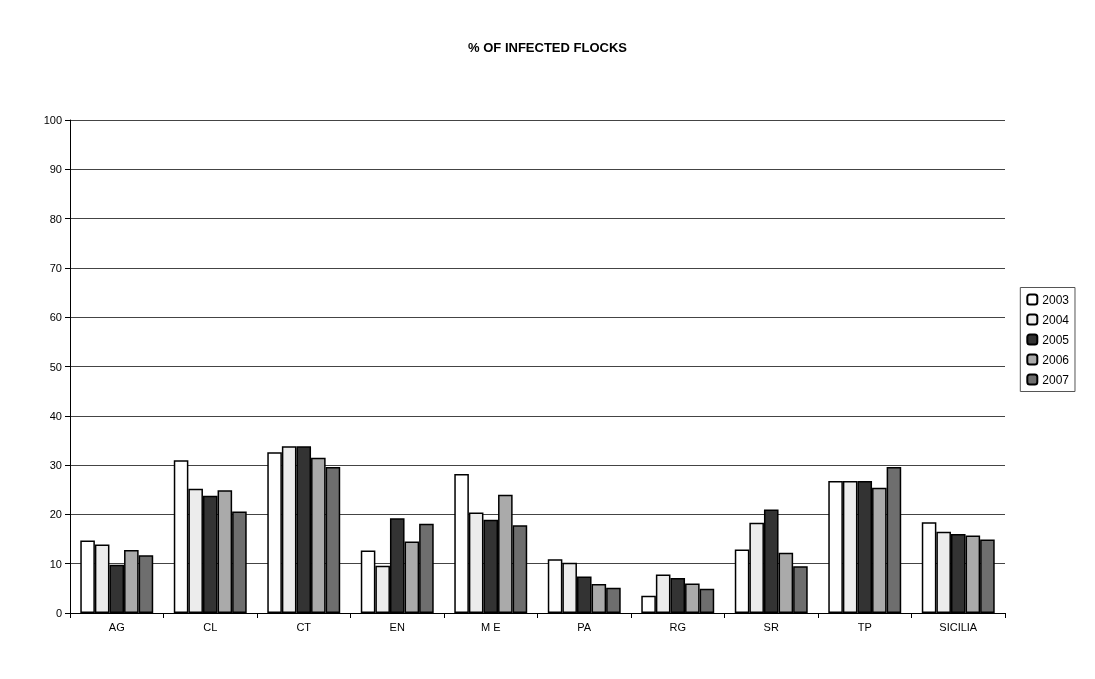 The image size is (1095, 679). What do you see at coordinates (397, 626) in the screenshot?
I see `x-tick-label: EN` at bounding box center [397, 626].